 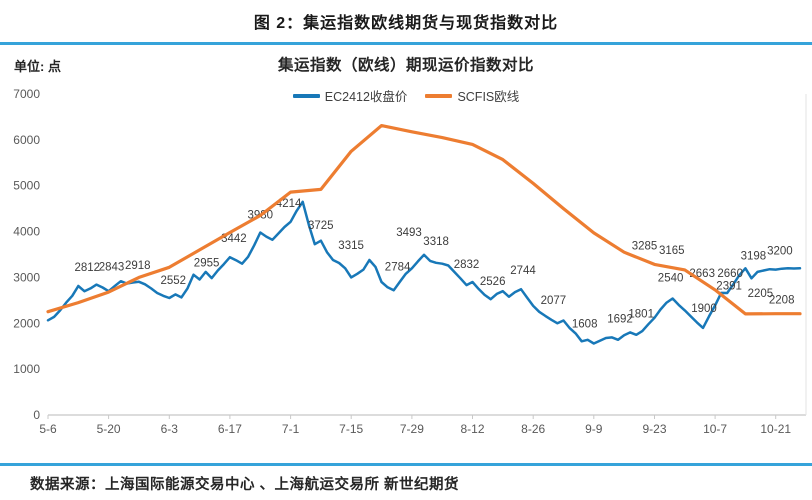 I want to click on legend-item-ec2412: EC2412收盘价, so click(x=350, y=95).